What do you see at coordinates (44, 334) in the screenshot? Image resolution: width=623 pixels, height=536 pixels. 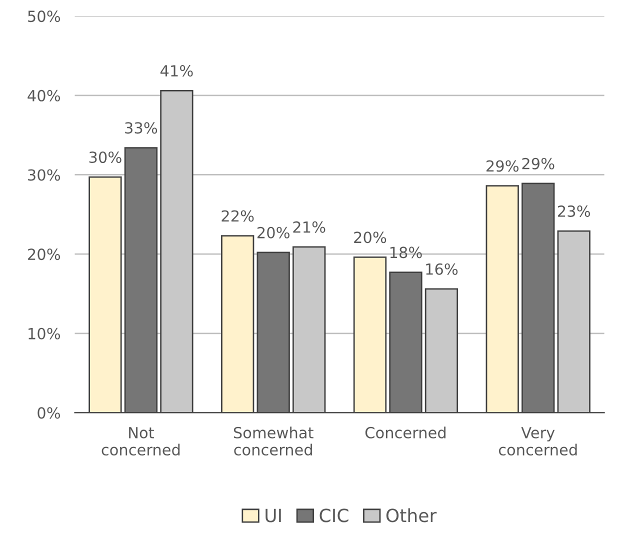 I see `y-tick-label: 10%` at bounding box center [44, 334].